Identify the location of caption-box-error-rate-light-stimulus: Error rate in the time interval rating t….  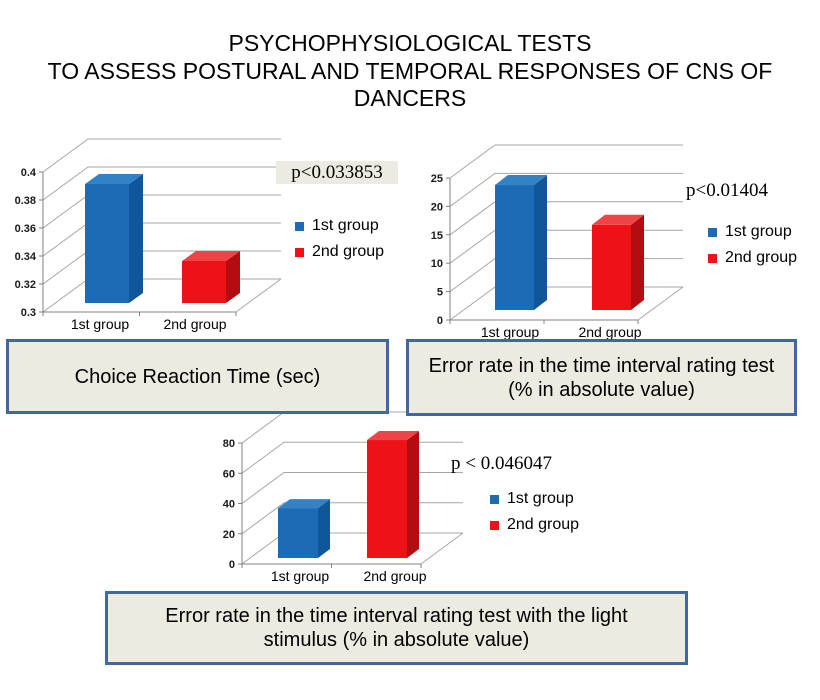
(396, 628).